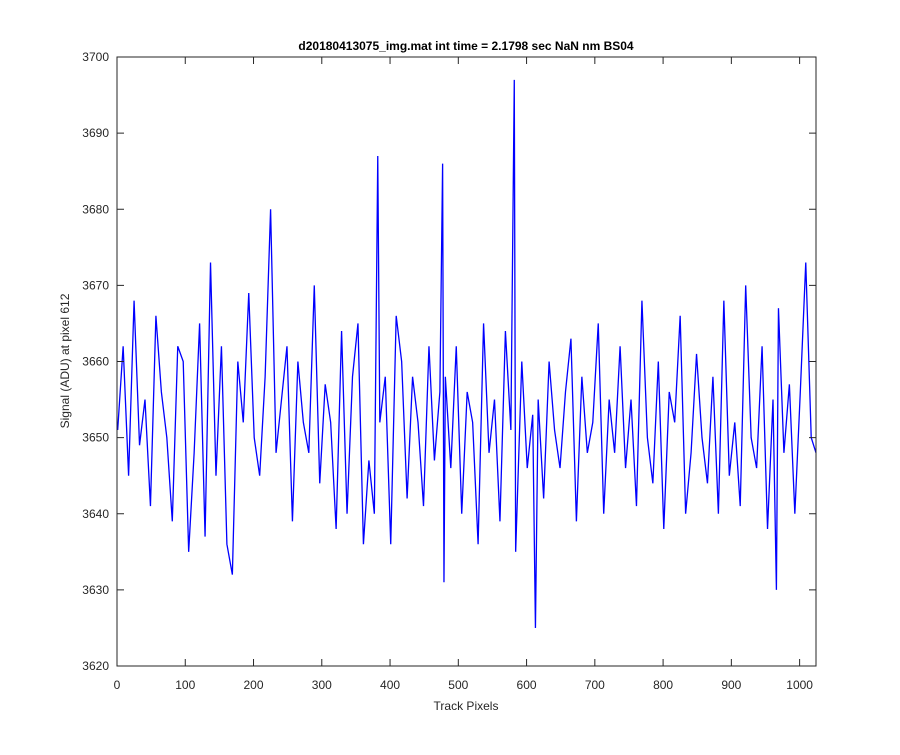  Describe the element at coordinates (95, 209) in the screenshot. I see `y-tick-label: 3680` at that location.